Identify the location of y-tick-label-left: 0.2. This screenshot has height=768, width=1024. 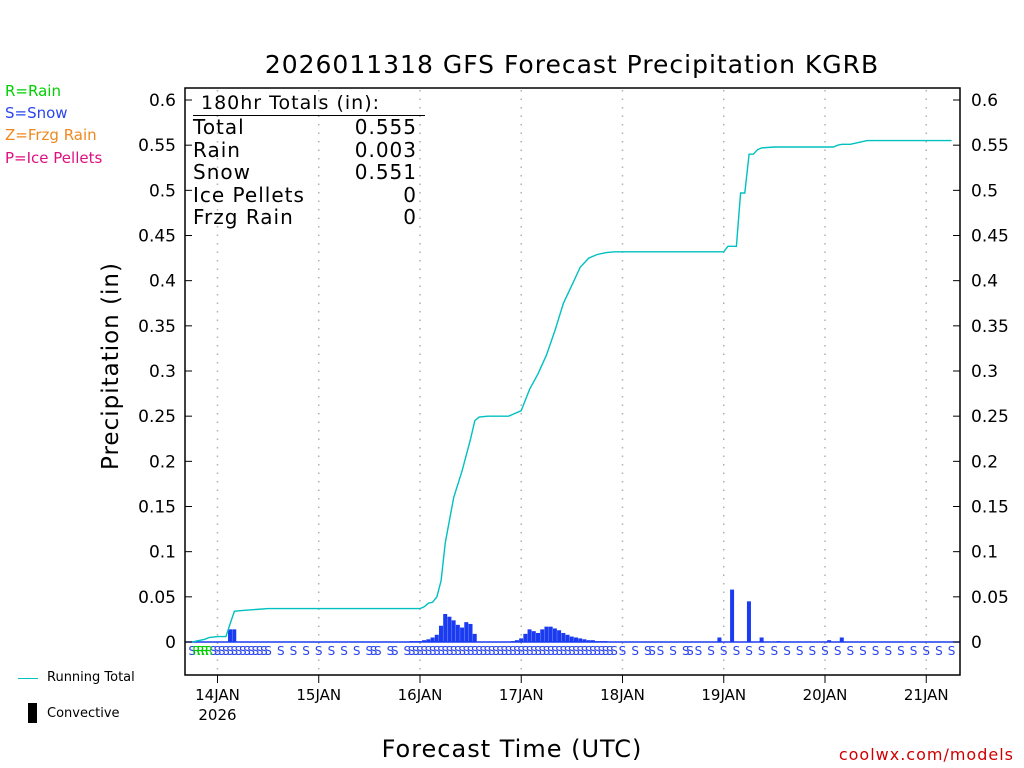
(162, 462).